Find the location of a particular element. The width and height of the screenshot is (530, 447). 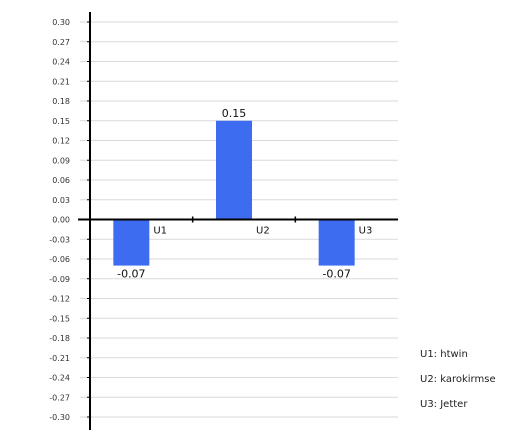

y-tick-label: 0.12 is located at coordinates (61, 141).